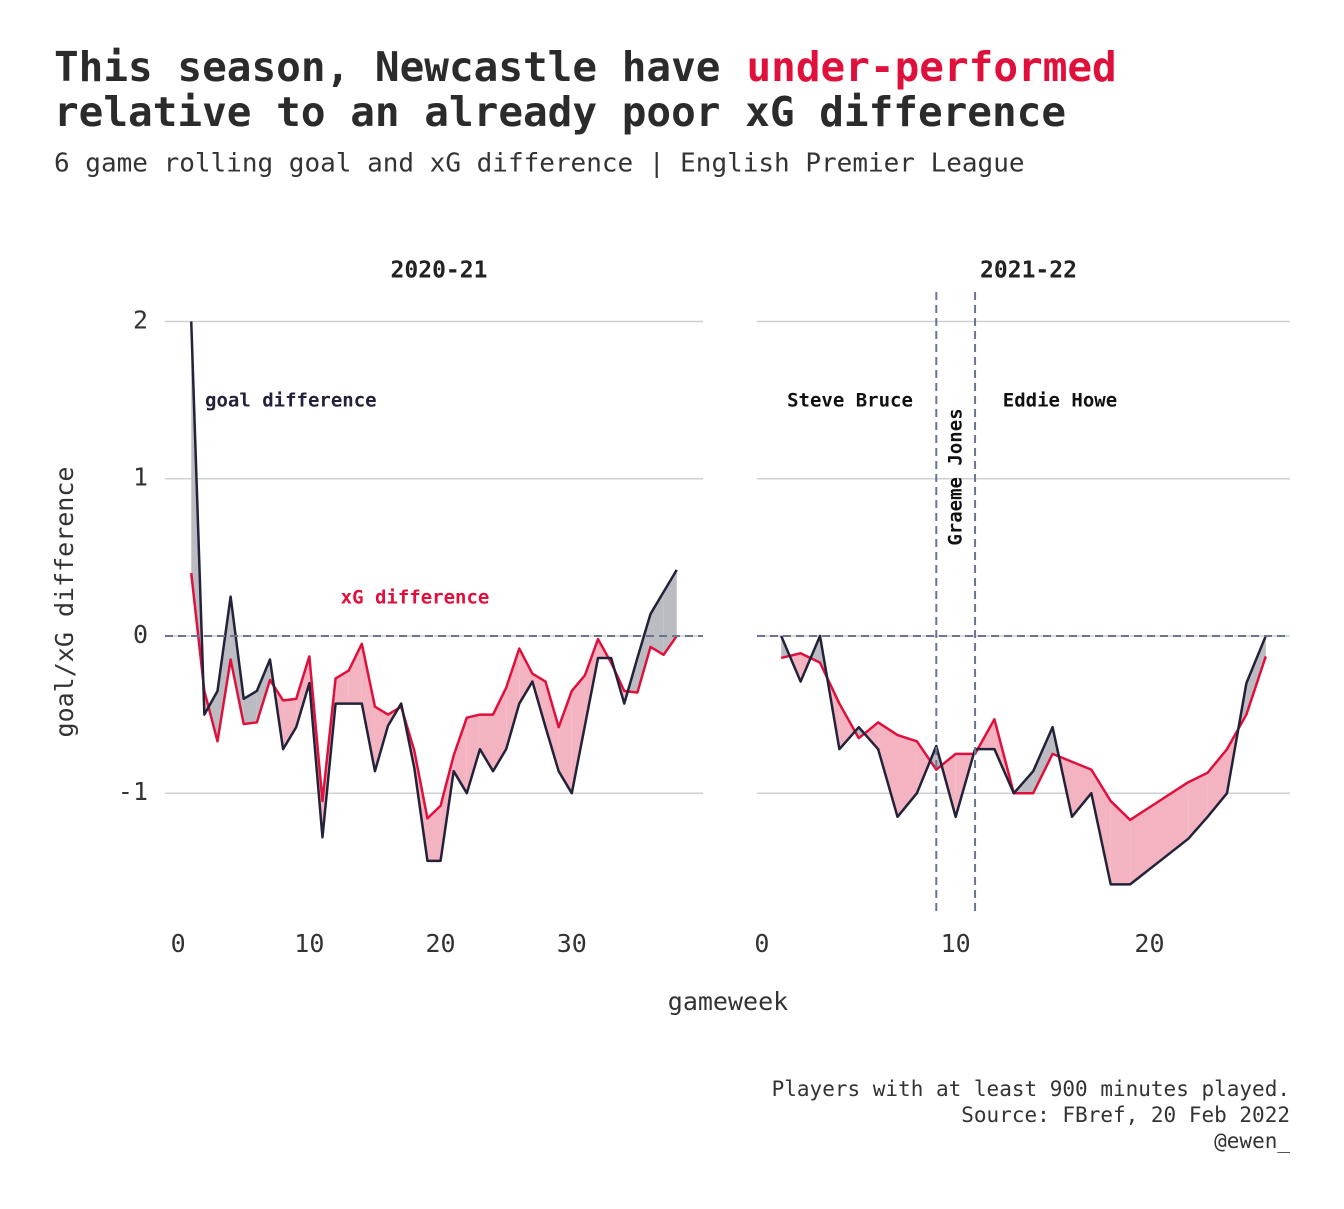 This screenshot has height=1209, width=1344. What do you see at coordinates (1060, 401) in the screenshot?
I see `annotation: Eddie Howe` at bounding box center [1060, 401].